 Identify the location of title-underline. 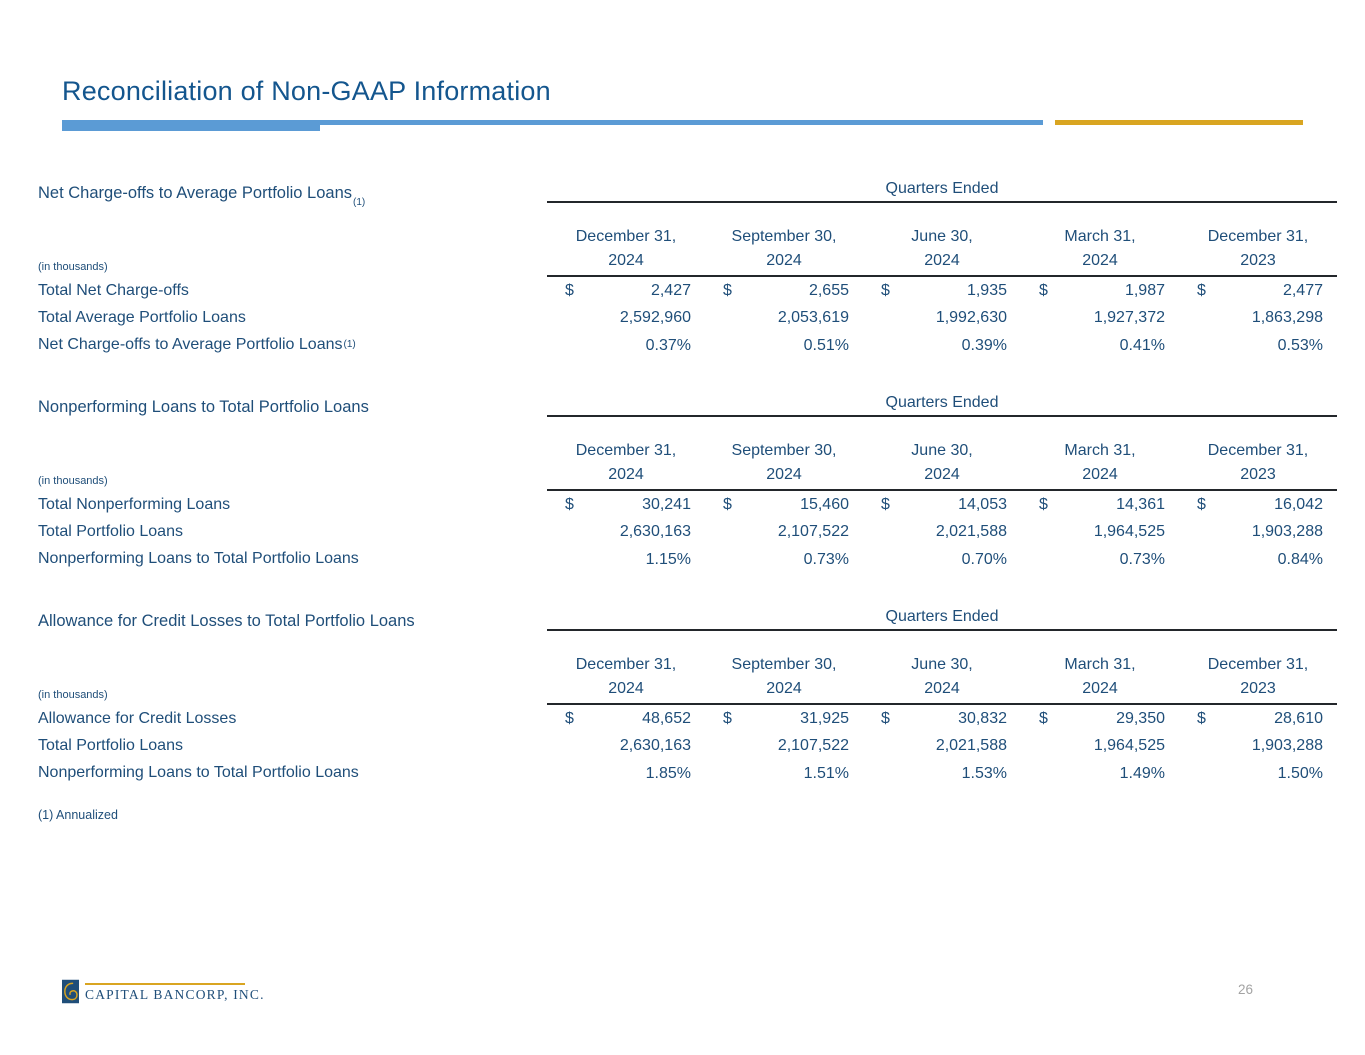
(683, 126).